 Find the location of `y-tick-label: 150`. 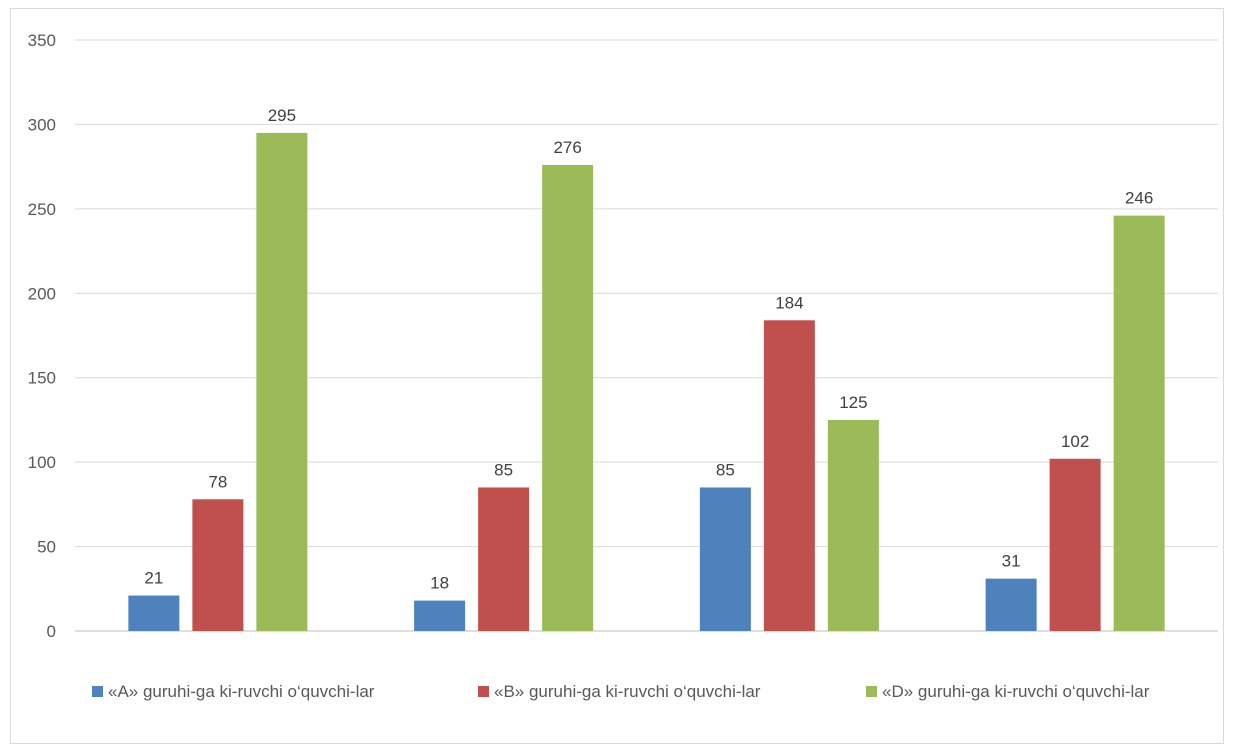

y-tick-label: 150 is located at coordinates (42, 378).